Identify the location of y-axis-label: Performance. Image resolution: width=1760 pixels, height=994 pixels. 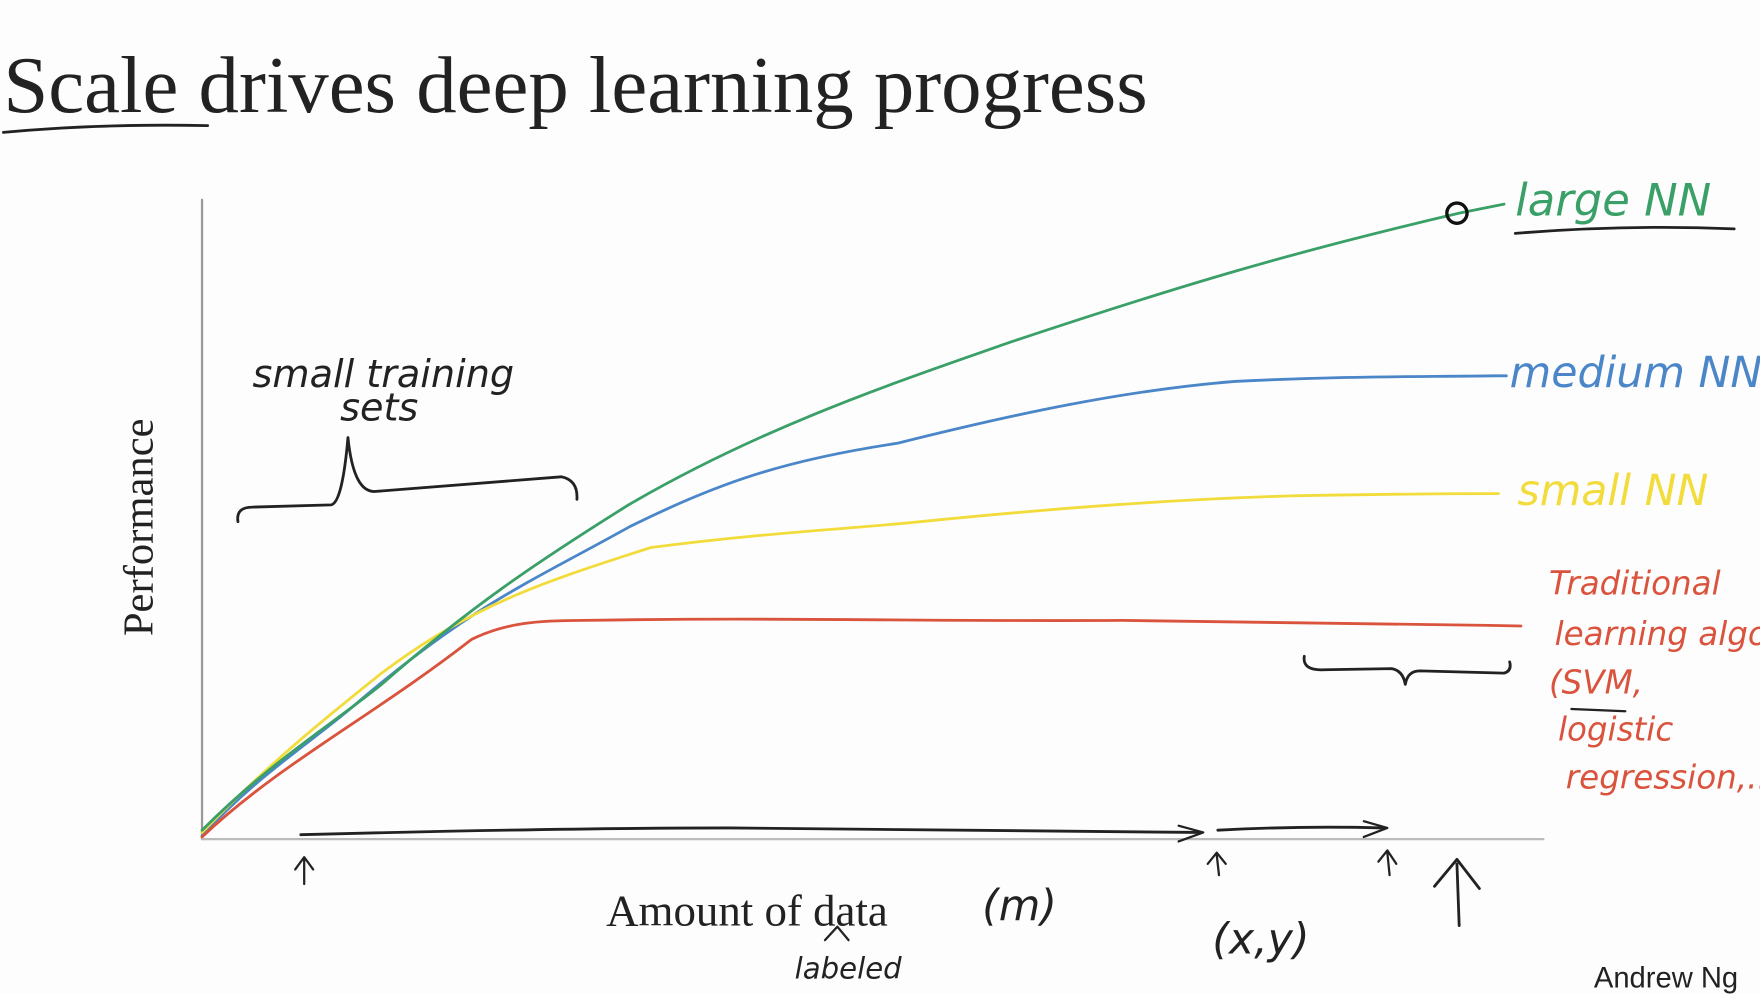
(139, 527).